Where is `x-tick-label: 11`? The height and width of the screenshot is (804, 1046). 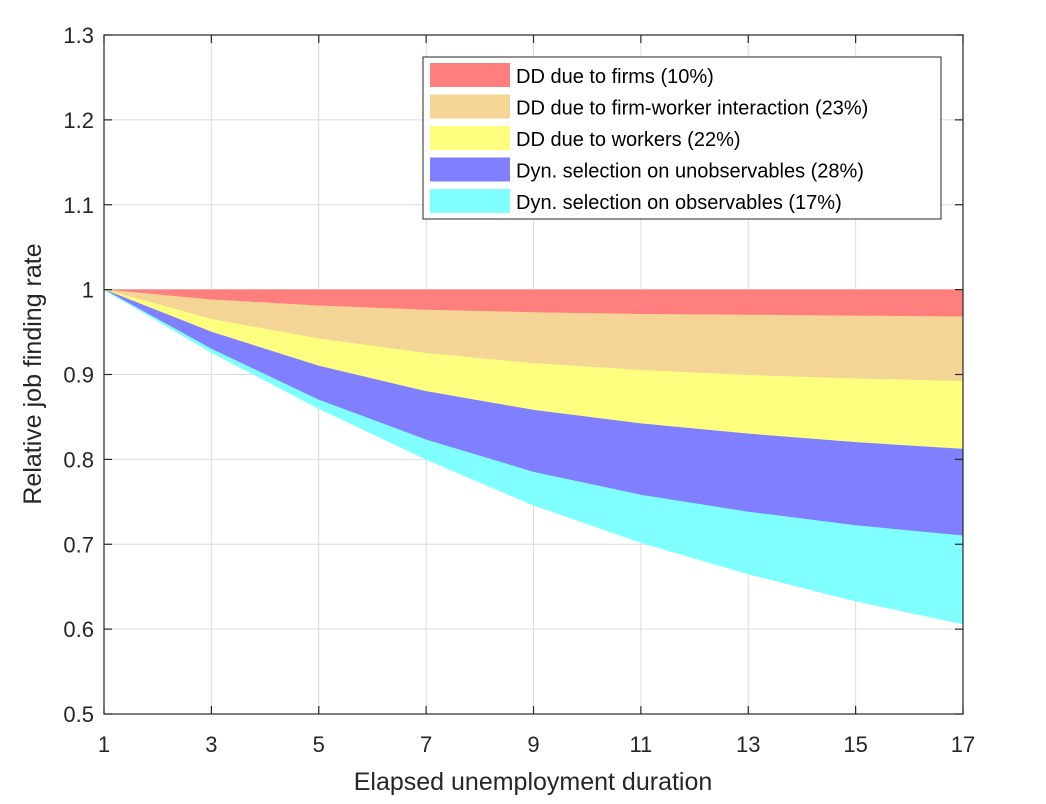 x-tick-label: 11 is located at coordinates (640, 744).